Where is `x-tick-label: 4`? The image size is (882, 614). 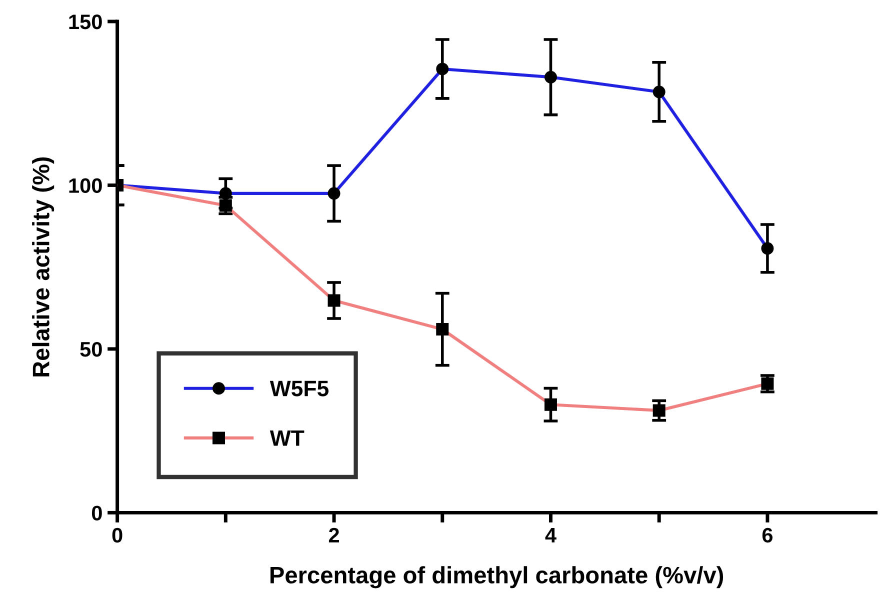 x-tick-label: 4 is located at coordinates (550, 535).